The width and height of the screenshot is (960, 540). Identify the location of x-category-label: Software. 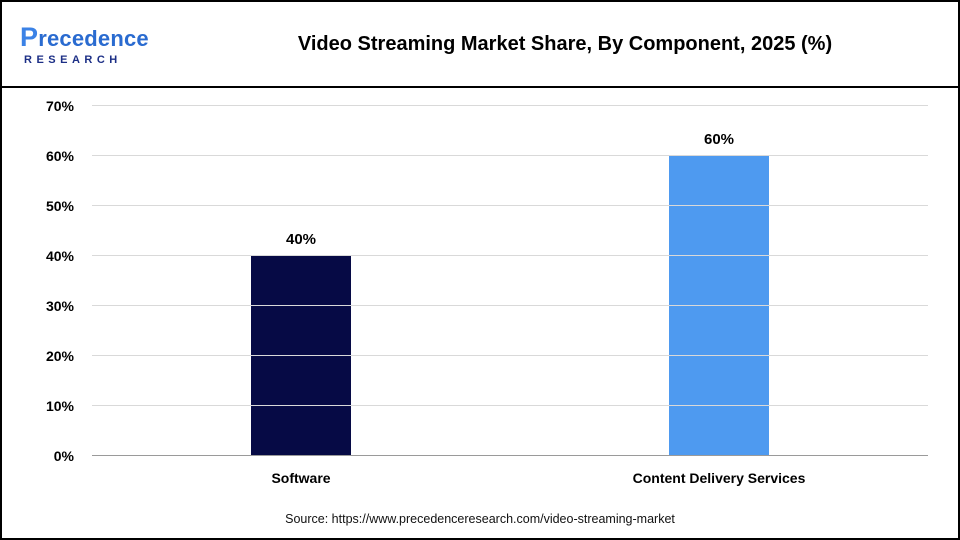
(301, 478).